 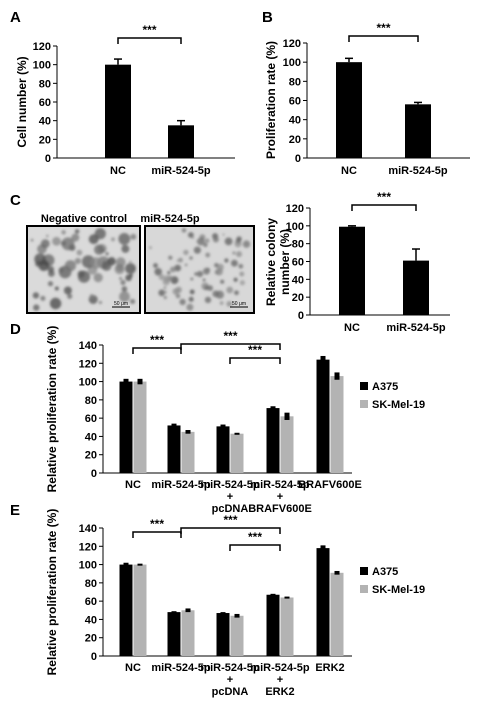 I want to click on y-tick-label: 60, so click(x=91, y=419).